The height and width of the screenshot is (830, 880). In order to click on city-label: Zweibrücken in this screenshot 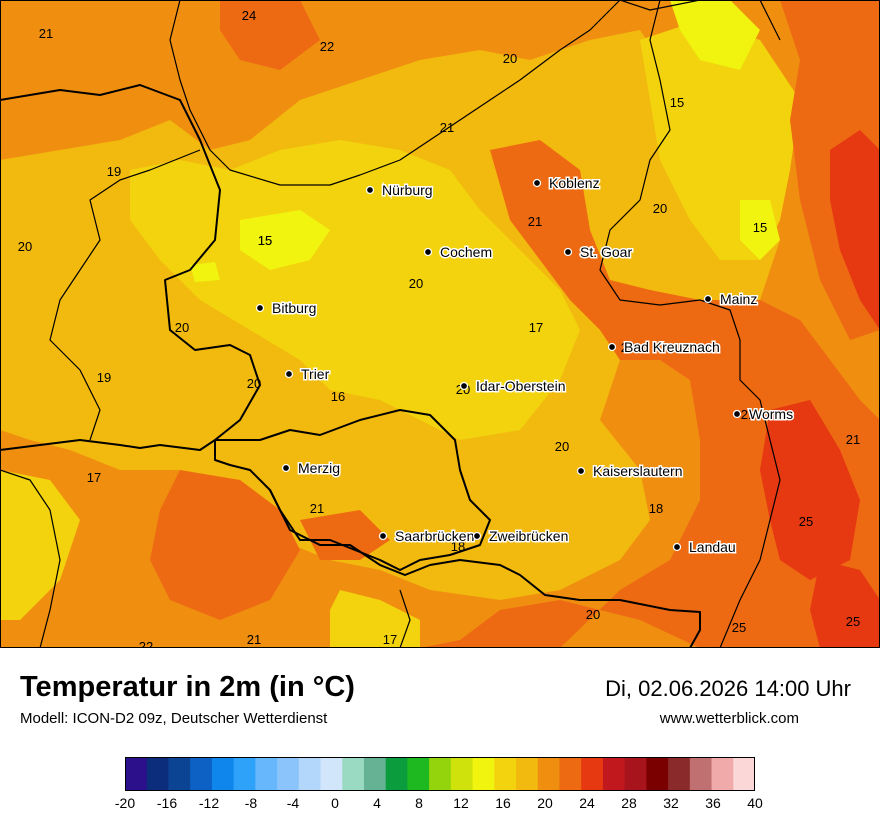, I will do `click(528, 536)`.